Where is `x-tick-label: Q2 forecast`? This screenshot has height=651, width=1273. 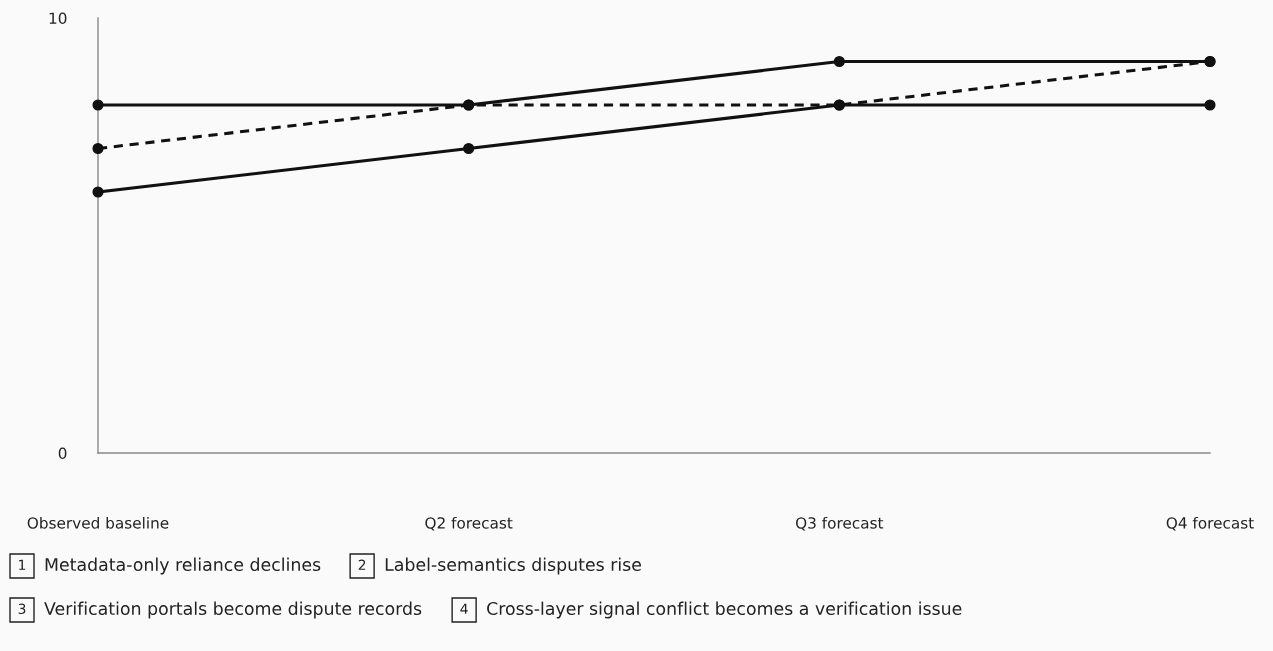
x-tick-label: Q2 forecast is located at coordinates (469, 523).